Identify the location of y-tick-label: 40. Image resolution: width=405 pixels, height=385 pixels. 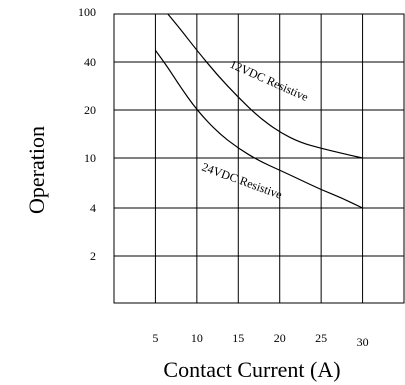
(90, 62).